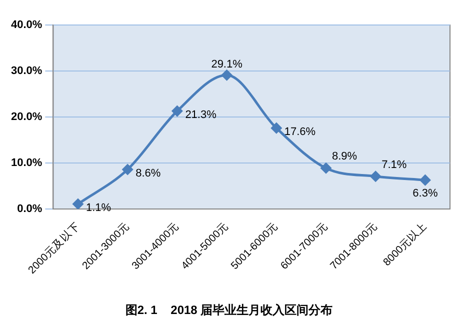 The image size is (460, 324). I want to click on data-label: 8.9%, so click(345, 156).